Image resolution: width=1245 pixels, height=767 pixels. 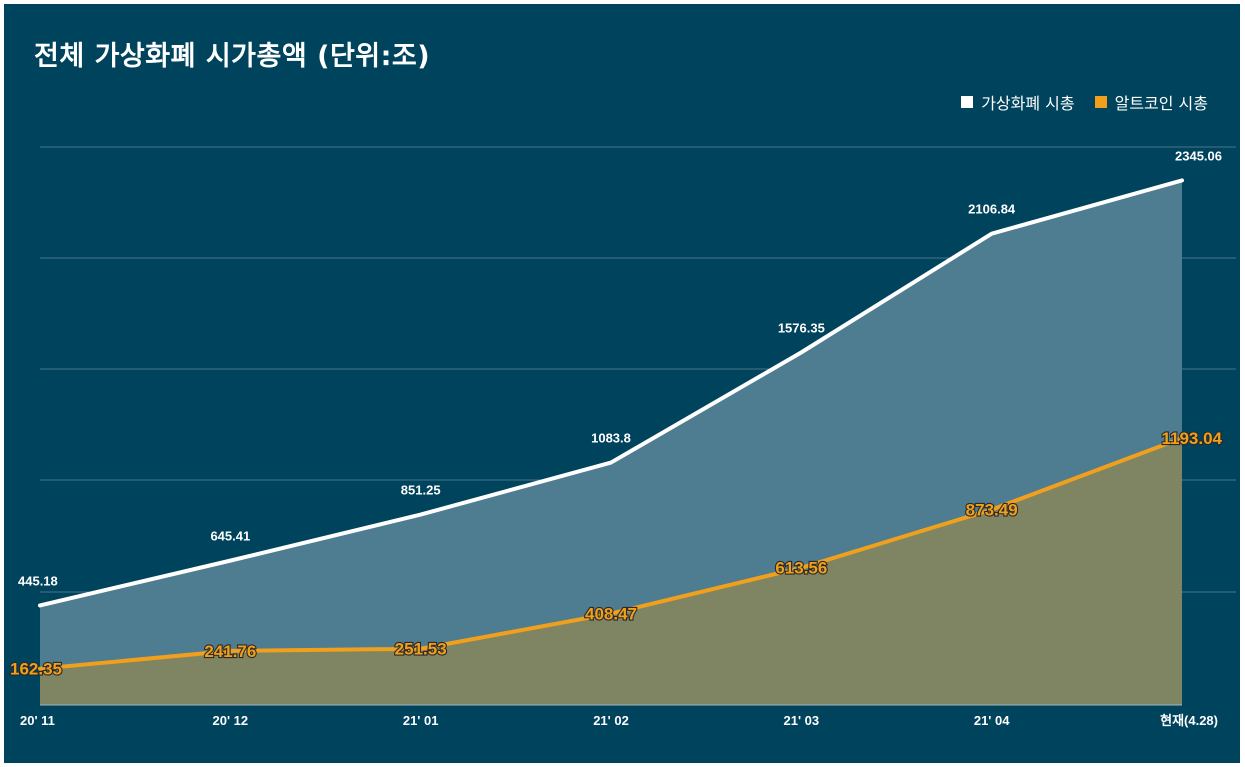 I want to click on legend-swatch-altcoin, so click(x=1100, y=102).